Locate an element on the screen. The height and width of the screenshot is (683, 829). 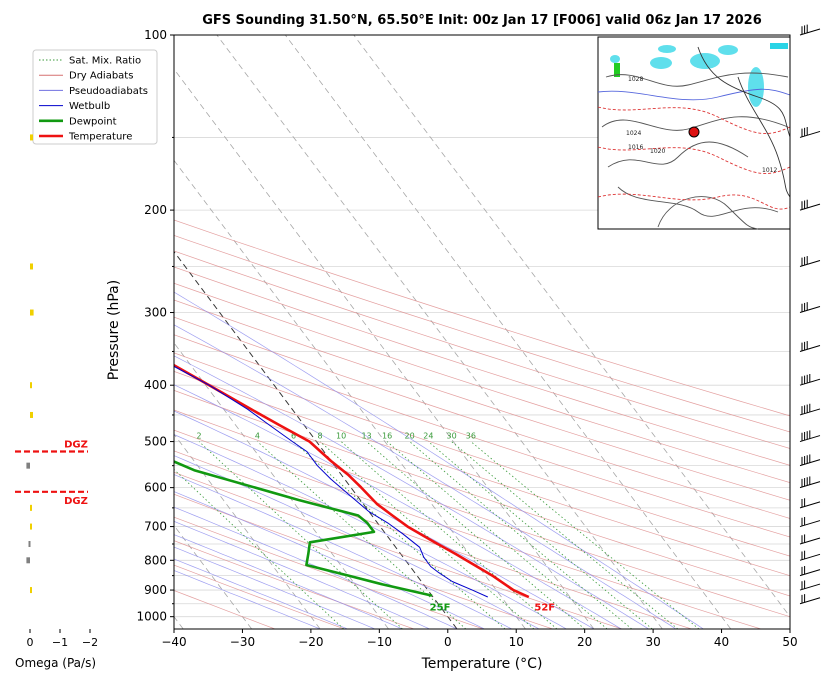
x-tick-label: 0 is located at coordinates (448, 642).